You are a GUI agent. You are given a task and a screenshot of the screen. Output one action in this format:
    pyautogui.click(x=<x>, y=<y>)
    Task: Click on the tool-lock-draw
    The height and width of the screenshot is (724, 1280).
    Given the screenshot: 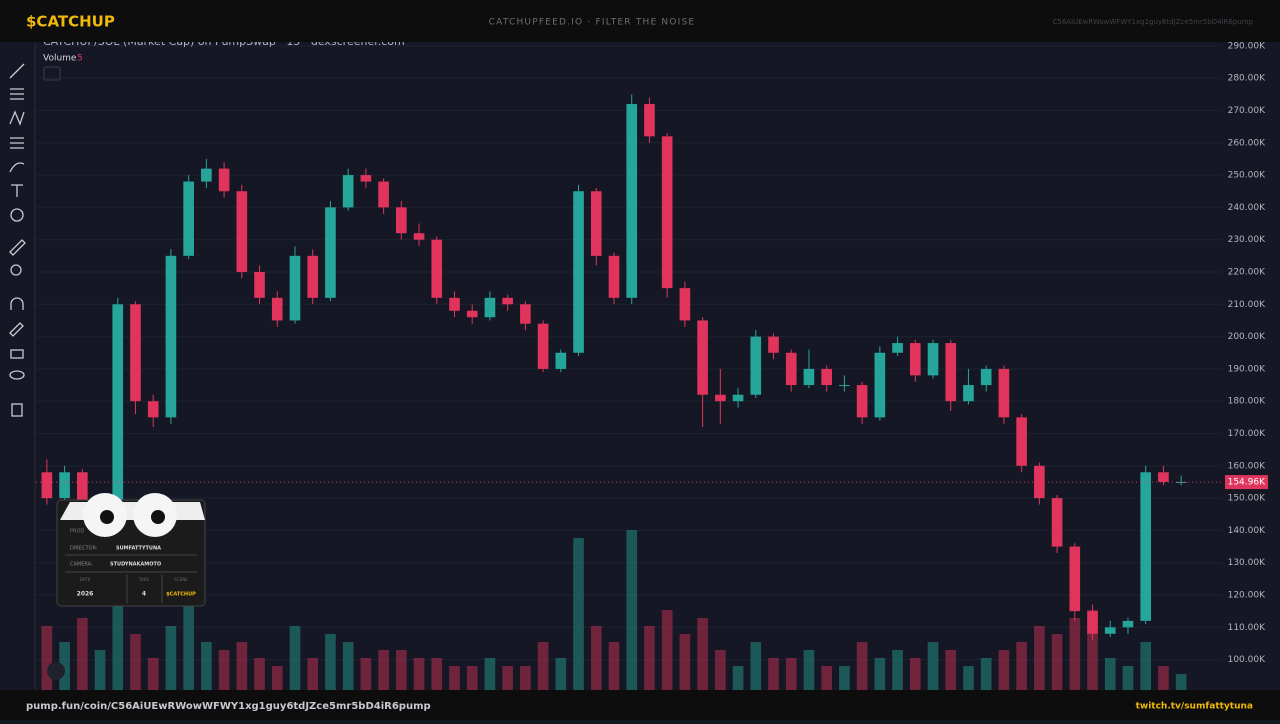 What is the action you would take?
    pyautogui.click(x=16, y=329)
    